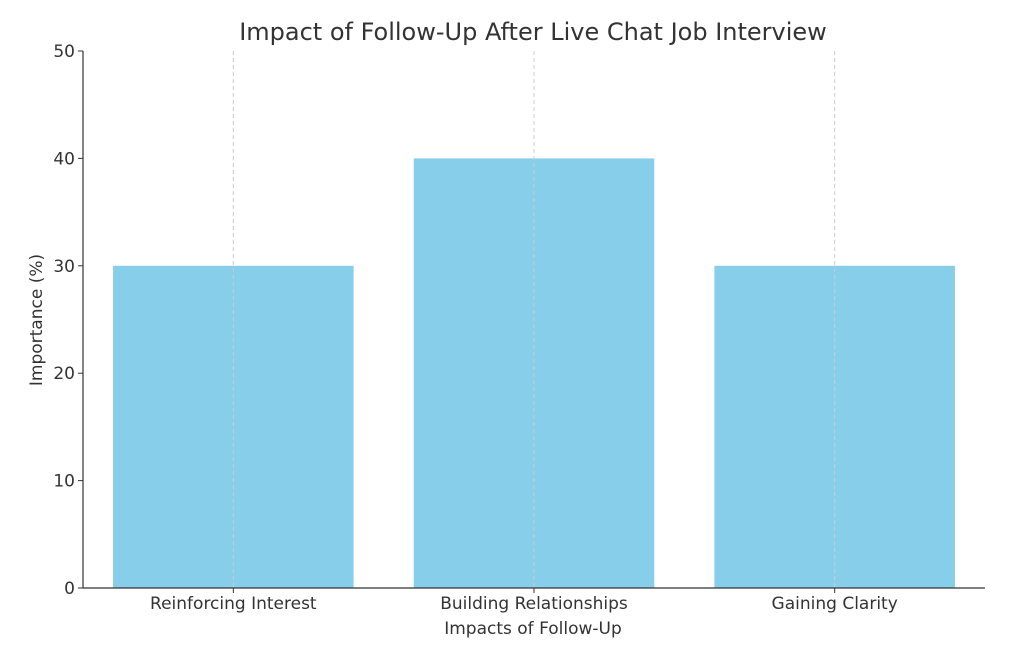 The image size is (1009, 653). What do you see at coordinates (64, 52) in the screenshot?
I see `y-tick-label: 50` at bounding box center [64, 52].